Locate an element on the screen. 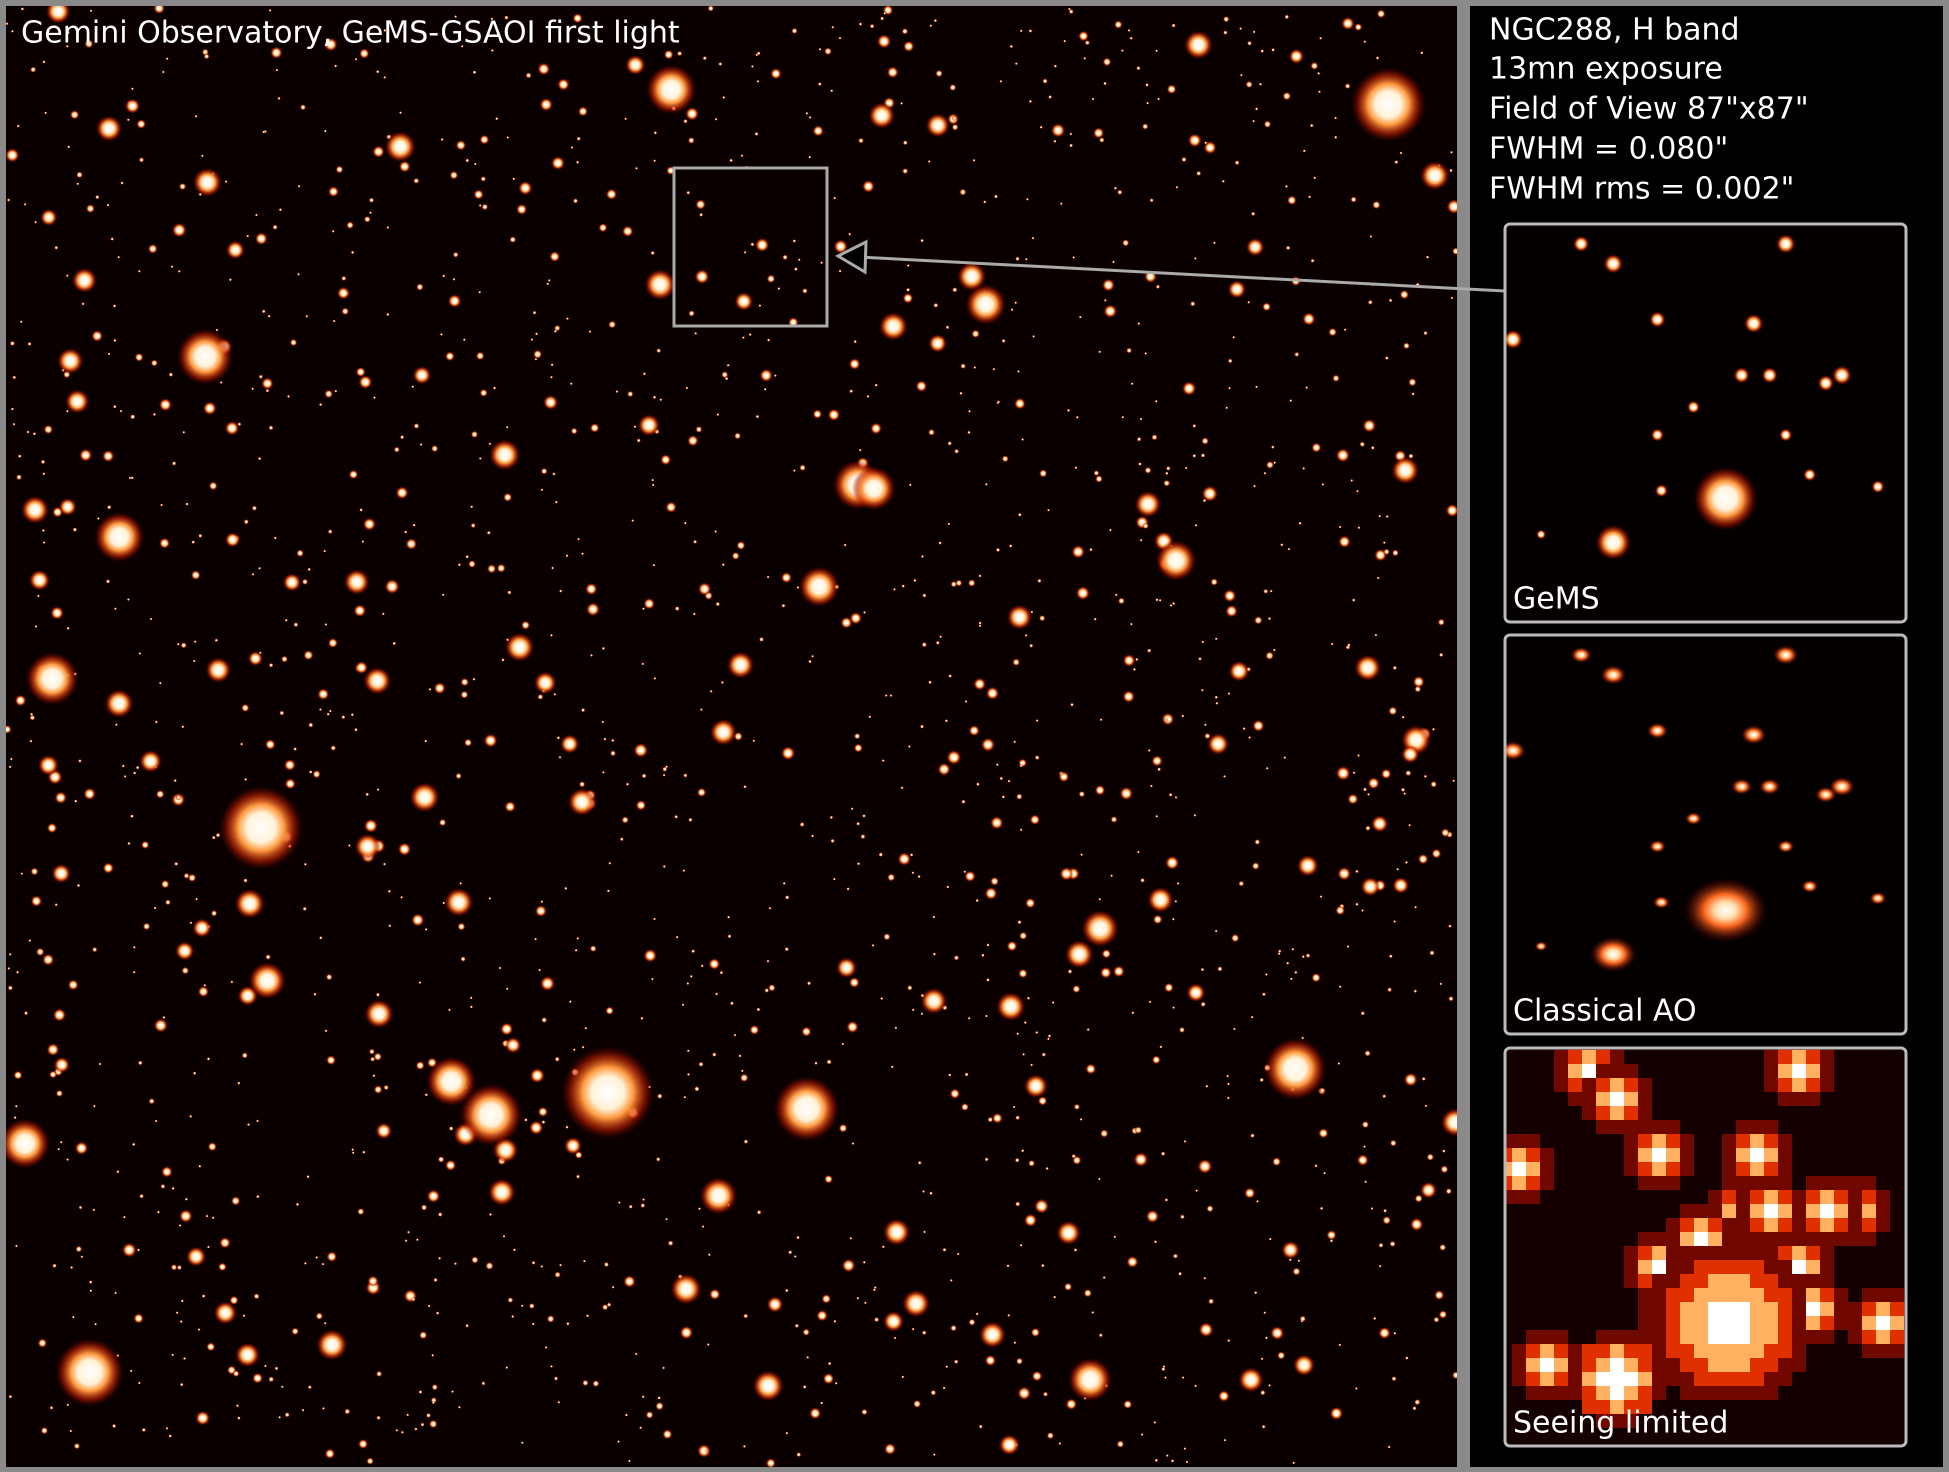 The width and height of the screenshot is (1949, 1472). inset-stars is located at coordinates (1705, 1238).